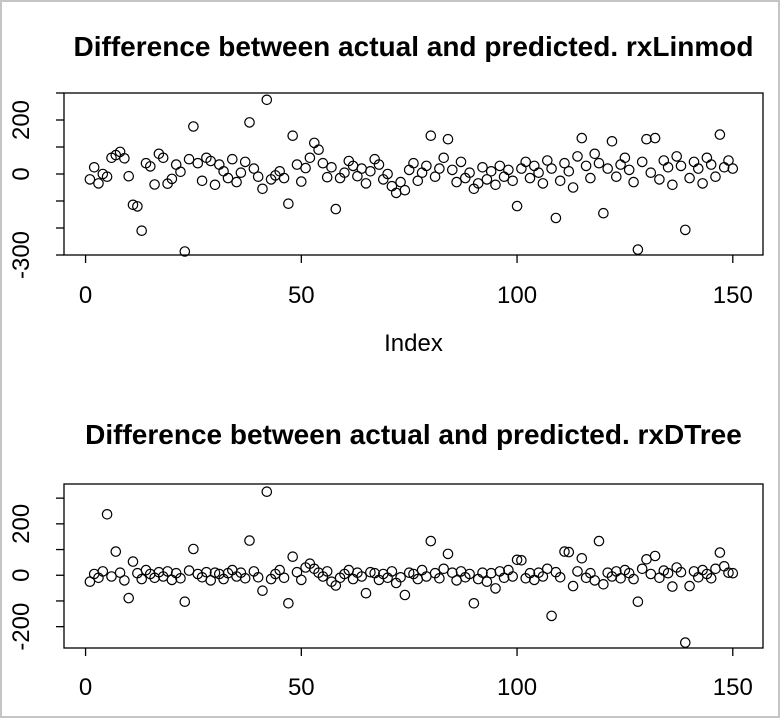 The image size is (780, 718). I want to click on rxlinmod-x-axis-label: Index, so click(413, 343).